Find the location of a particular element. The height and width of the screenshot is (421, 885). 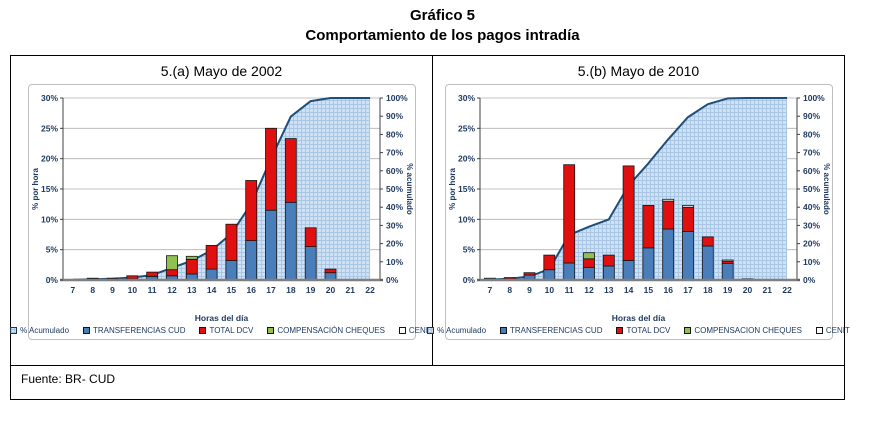

svg-text: 18 is located at coordinates (708, 290).